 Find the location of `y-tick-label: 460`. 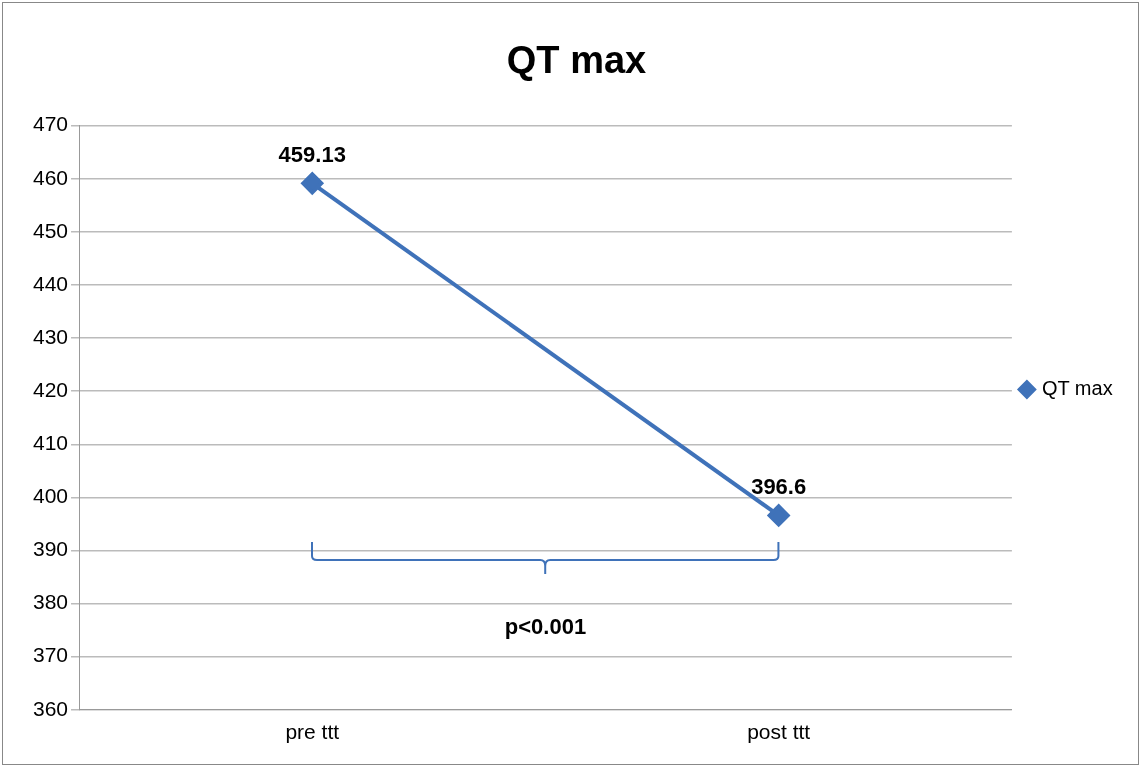

y-tick-label: 460 is located at coordinates (50, 177).